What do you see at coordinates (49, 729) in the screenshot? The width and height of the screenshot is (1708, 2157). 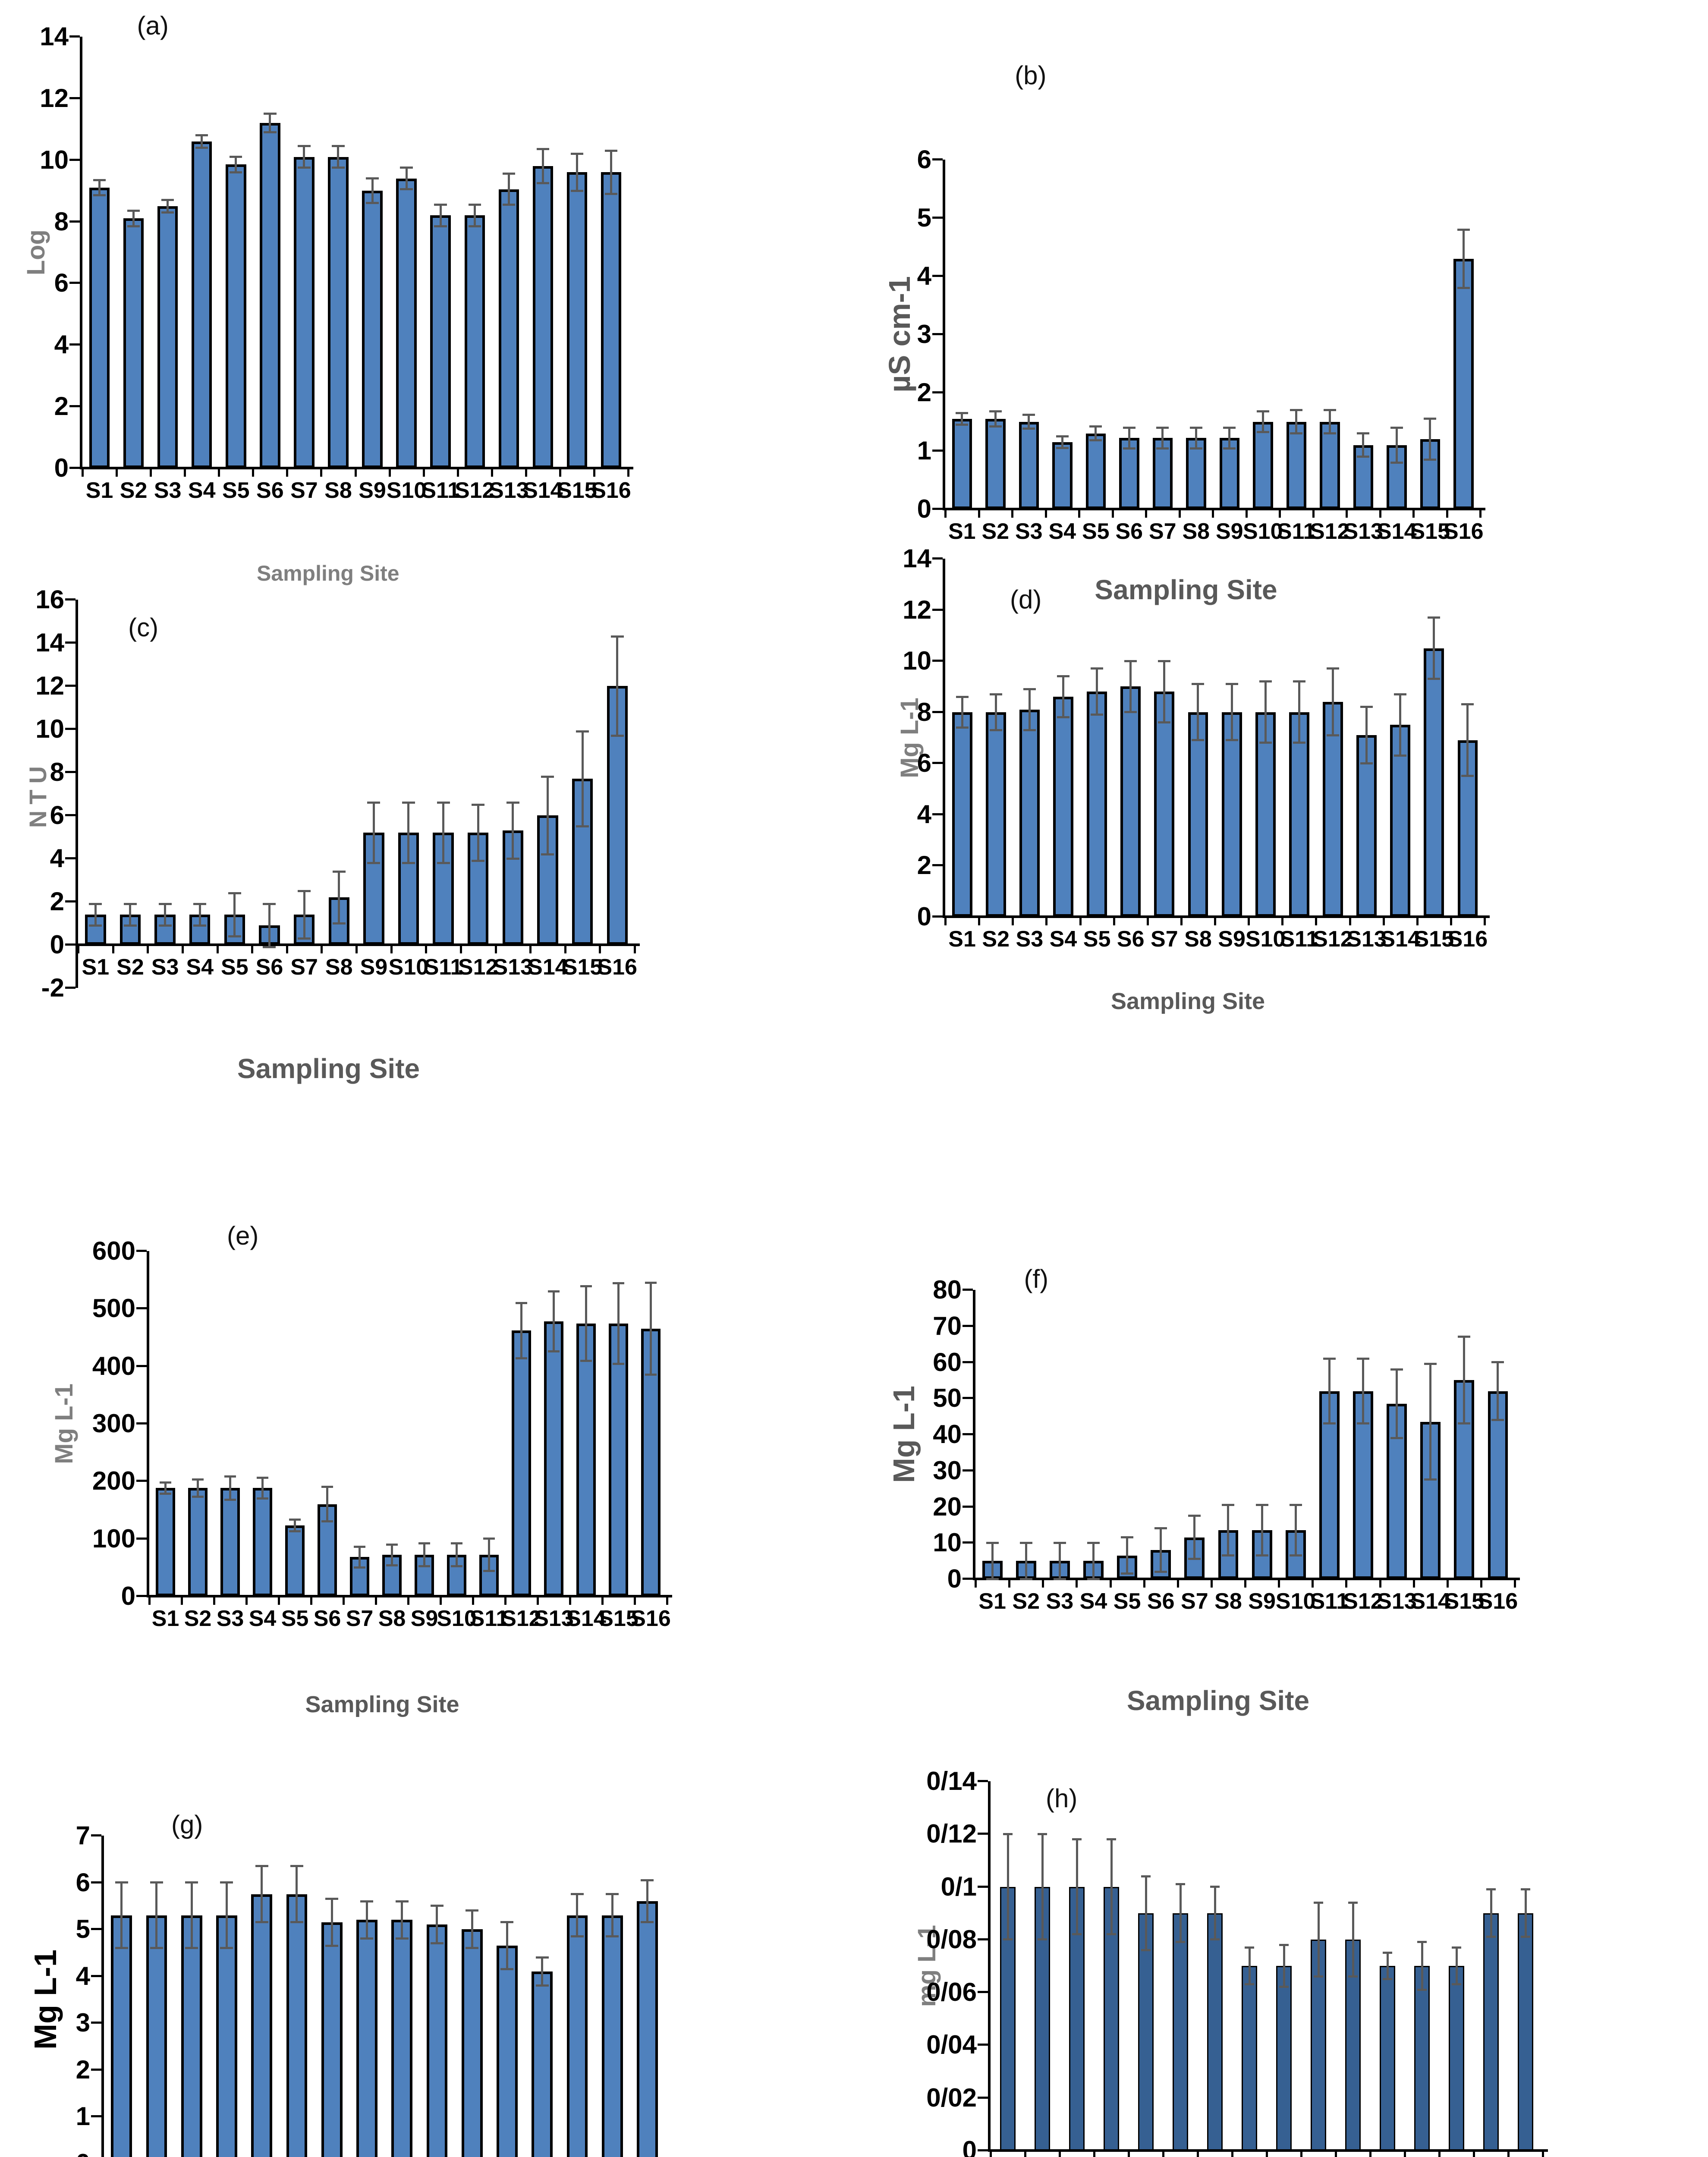 I see `y-tick-label: 10` at bounding box center [49, 729].